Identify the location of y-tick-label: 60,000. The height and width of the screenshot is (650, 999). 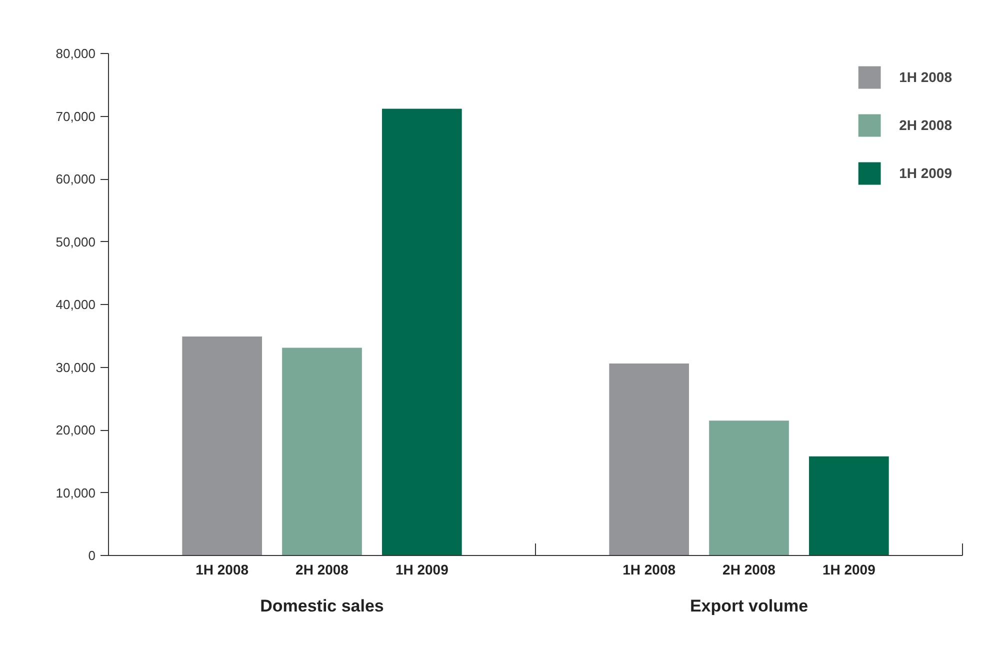
(76, 179).